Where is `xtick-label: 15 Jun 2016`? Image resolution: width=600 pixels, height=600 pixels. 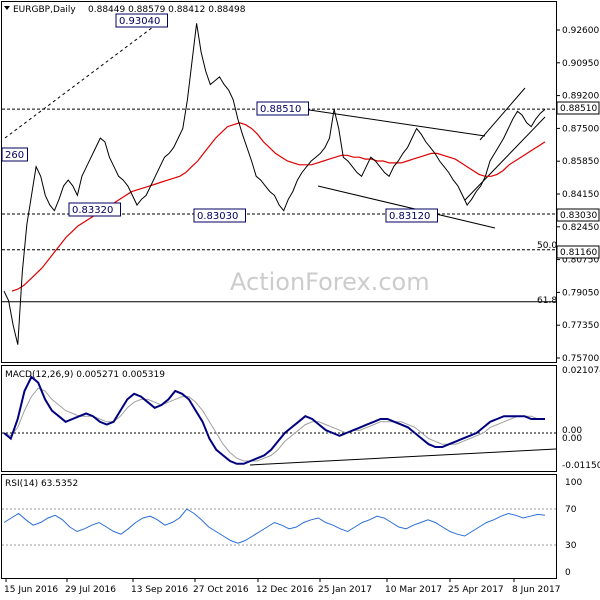 xtick-label: 15 Jun 2016 is located at coordinates (31, 590).